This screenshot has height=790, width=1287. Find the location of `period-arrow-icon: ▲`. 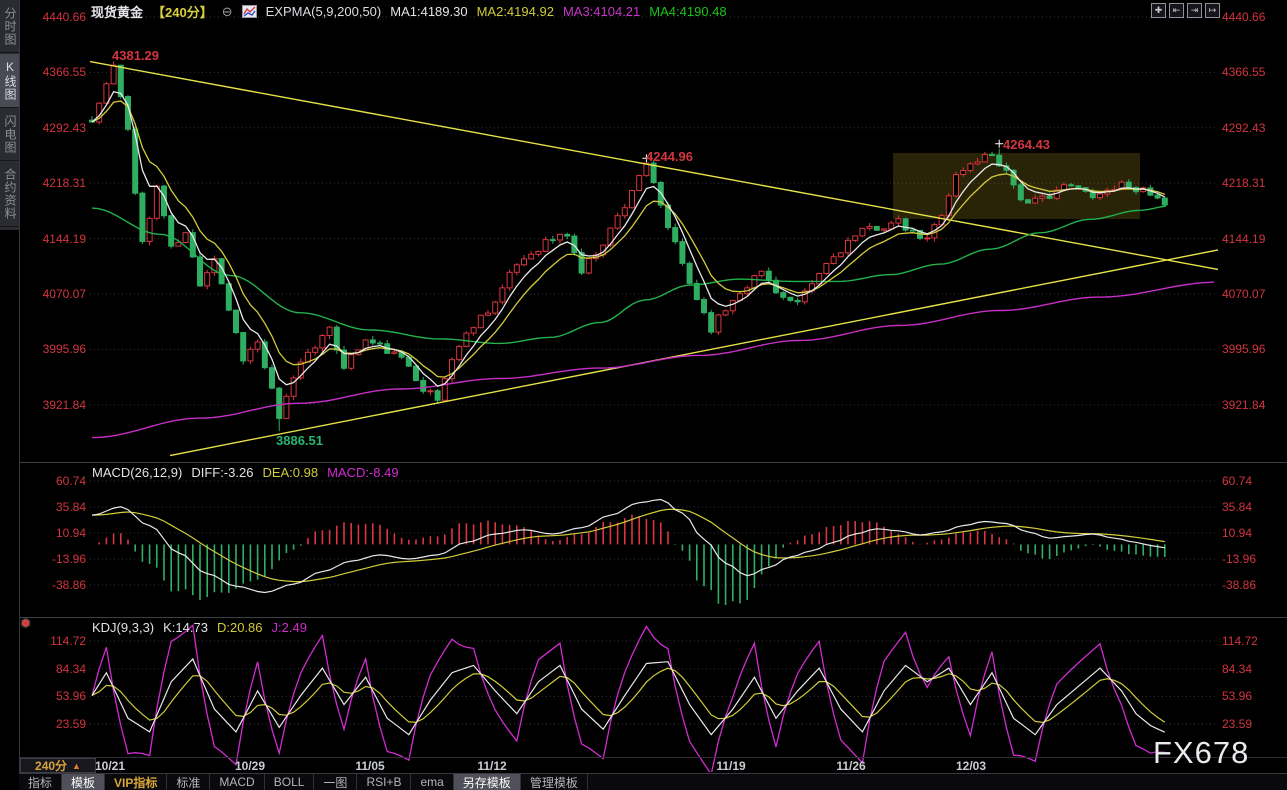

period-arrow-icon: ▲ is located at coordinates (76, 765).